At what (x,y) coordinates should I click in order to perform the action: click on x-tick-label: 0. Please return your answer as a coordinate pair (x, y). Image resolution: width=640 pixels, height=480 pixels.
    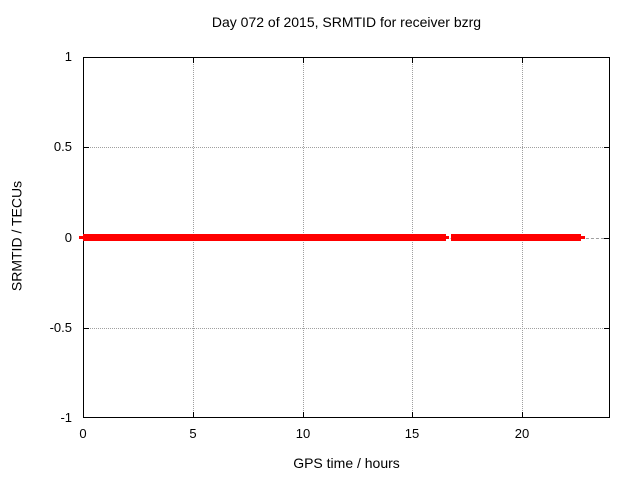
    Looking at the image, I should click on (83, 433).